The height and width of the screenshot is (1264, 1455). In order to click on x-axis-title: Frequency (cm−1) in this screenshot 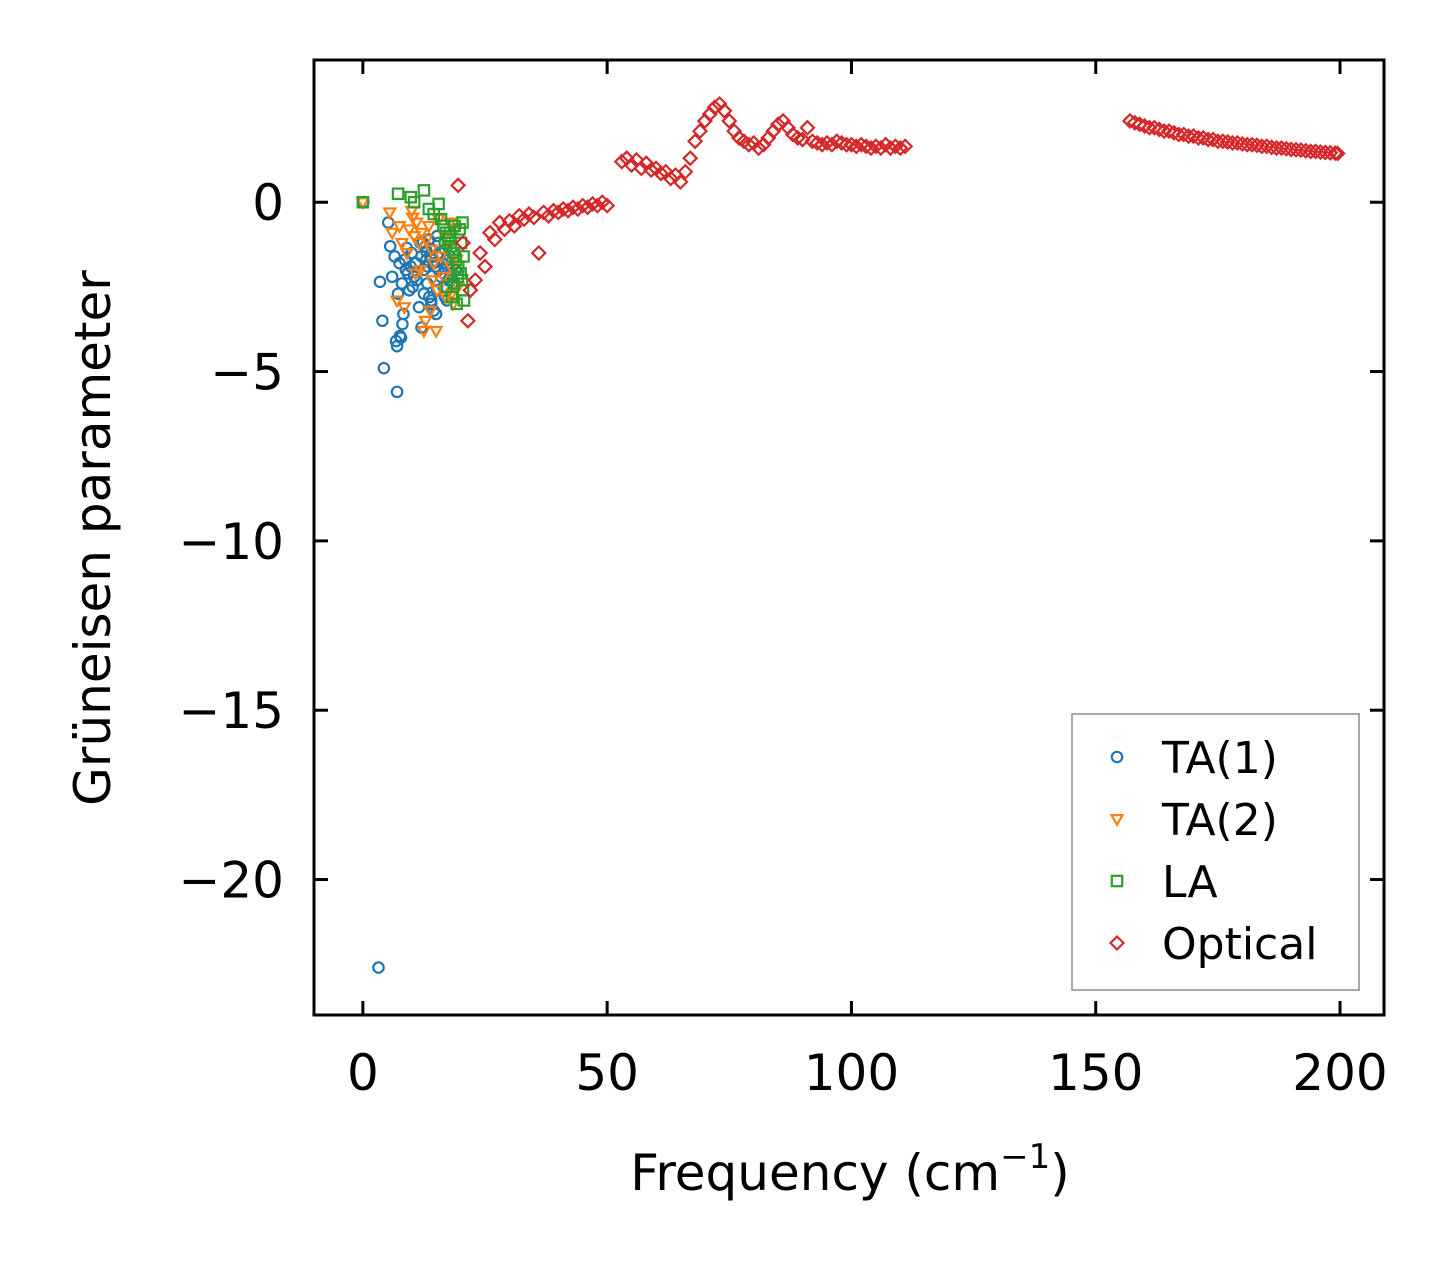, I will do `click(850, 1169)`.